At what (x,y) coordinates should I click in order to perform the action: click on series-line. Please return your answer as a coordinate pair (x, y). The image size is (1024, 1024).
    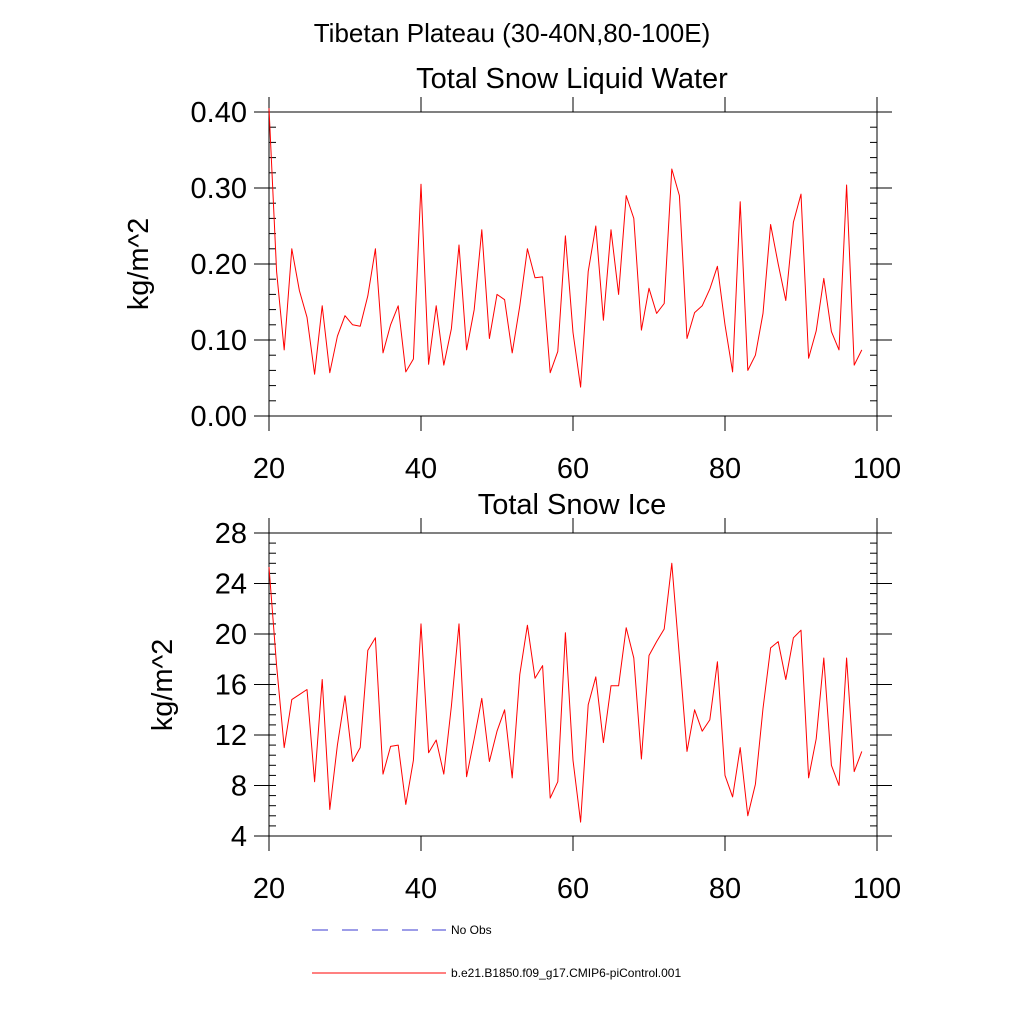
    Looking at the image, I should click on (565, 692).